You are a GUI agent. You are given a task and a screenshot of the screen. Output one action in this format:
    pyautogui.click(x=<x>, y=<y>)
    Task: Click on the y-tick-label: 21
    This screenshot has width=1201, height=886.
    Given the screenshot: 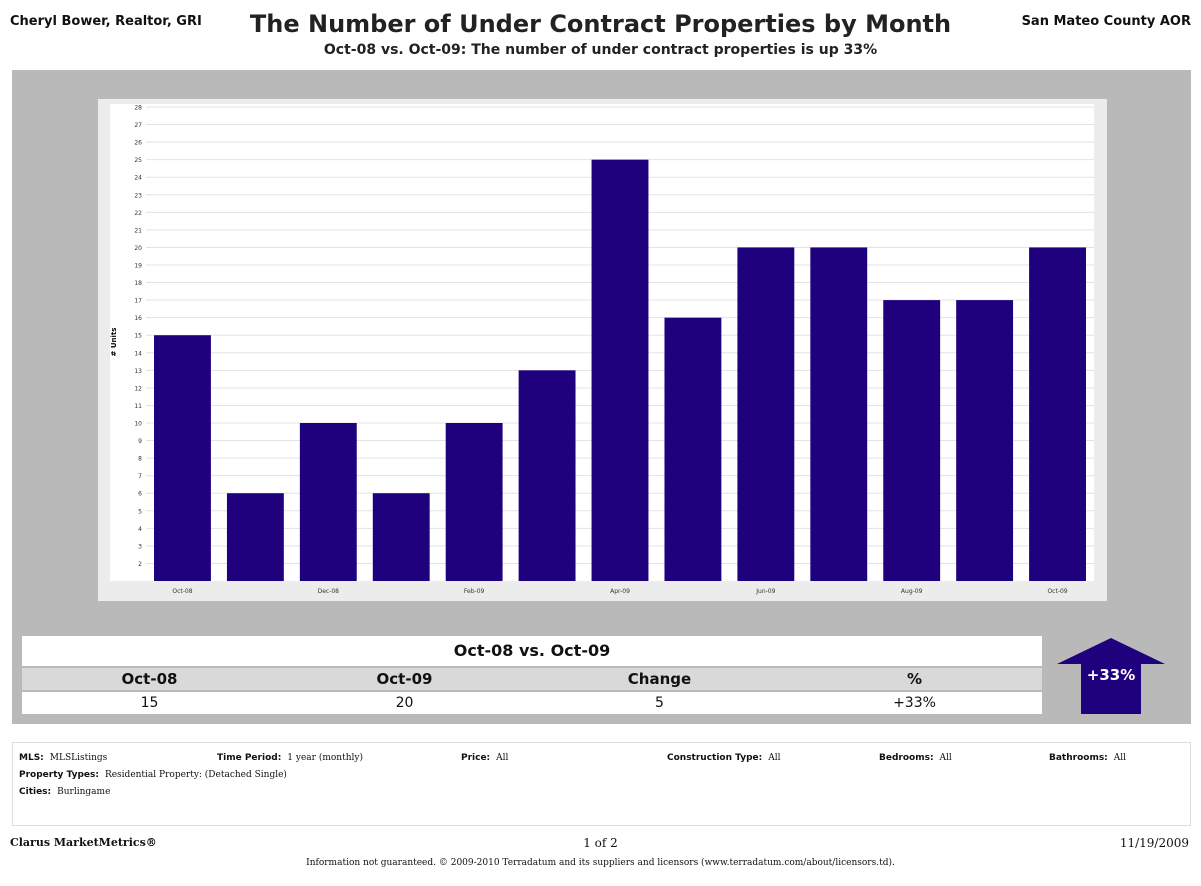 What is the action you would take?
    pyautogui.click(x=138, y=230)
    